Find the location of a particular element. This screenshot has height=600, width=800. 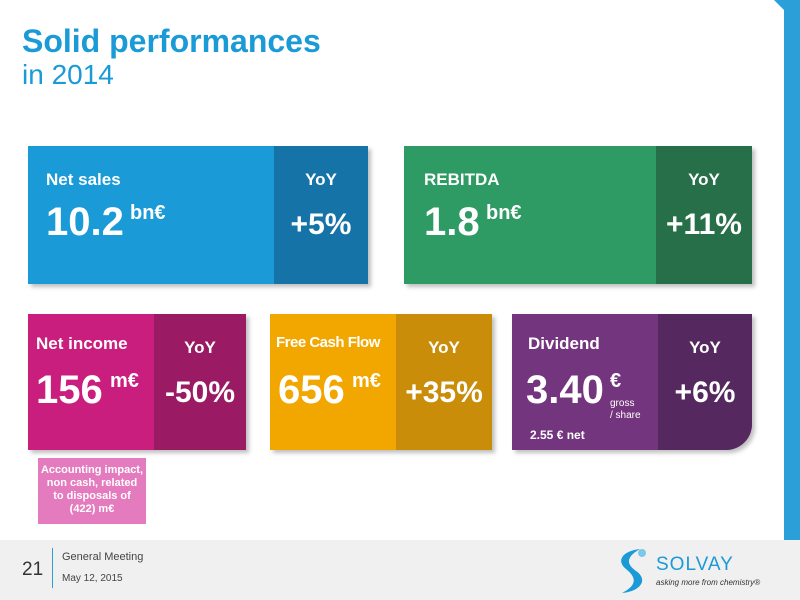

footer-bar is located at coordinates (400, 570).